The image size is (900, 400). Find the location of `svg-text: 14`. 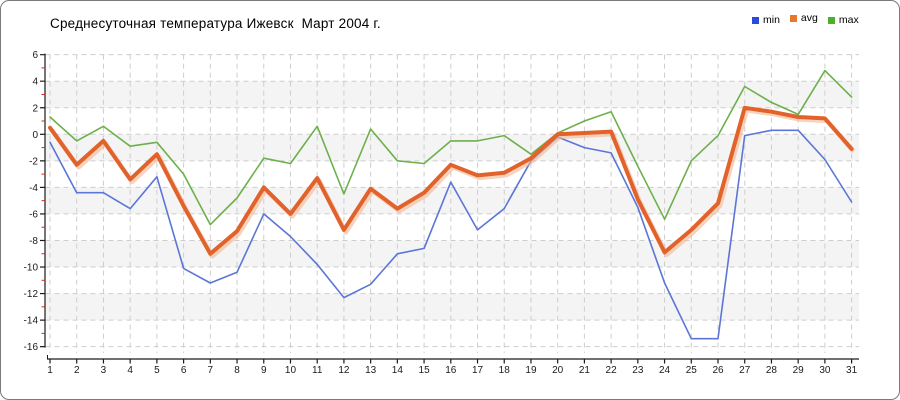

svg-text: 14 is located at coordinates (398, 370).